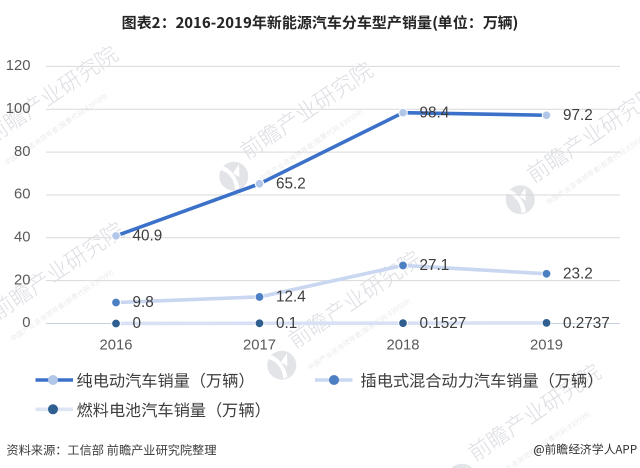  I want to click on svg-text: 2018, so click(403, 346).